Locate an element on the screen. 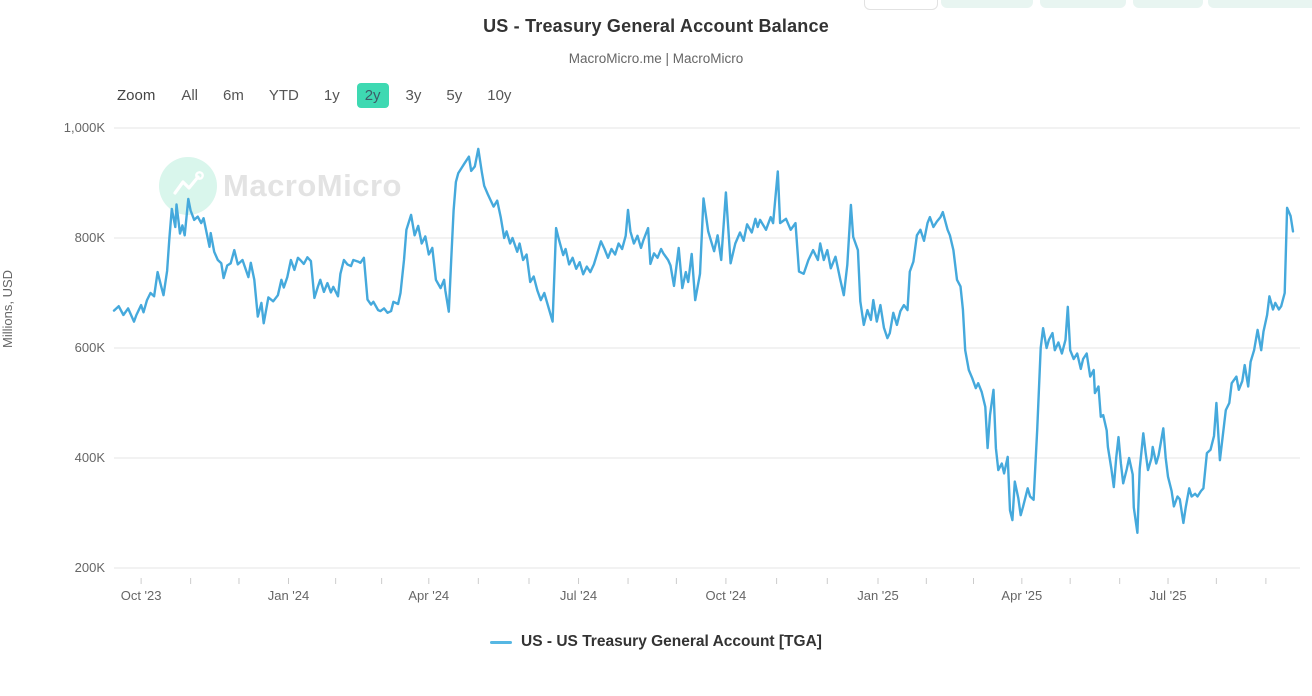  x-tick-label-Apr25: Apr '25 is located at coordinates (1022, 595).